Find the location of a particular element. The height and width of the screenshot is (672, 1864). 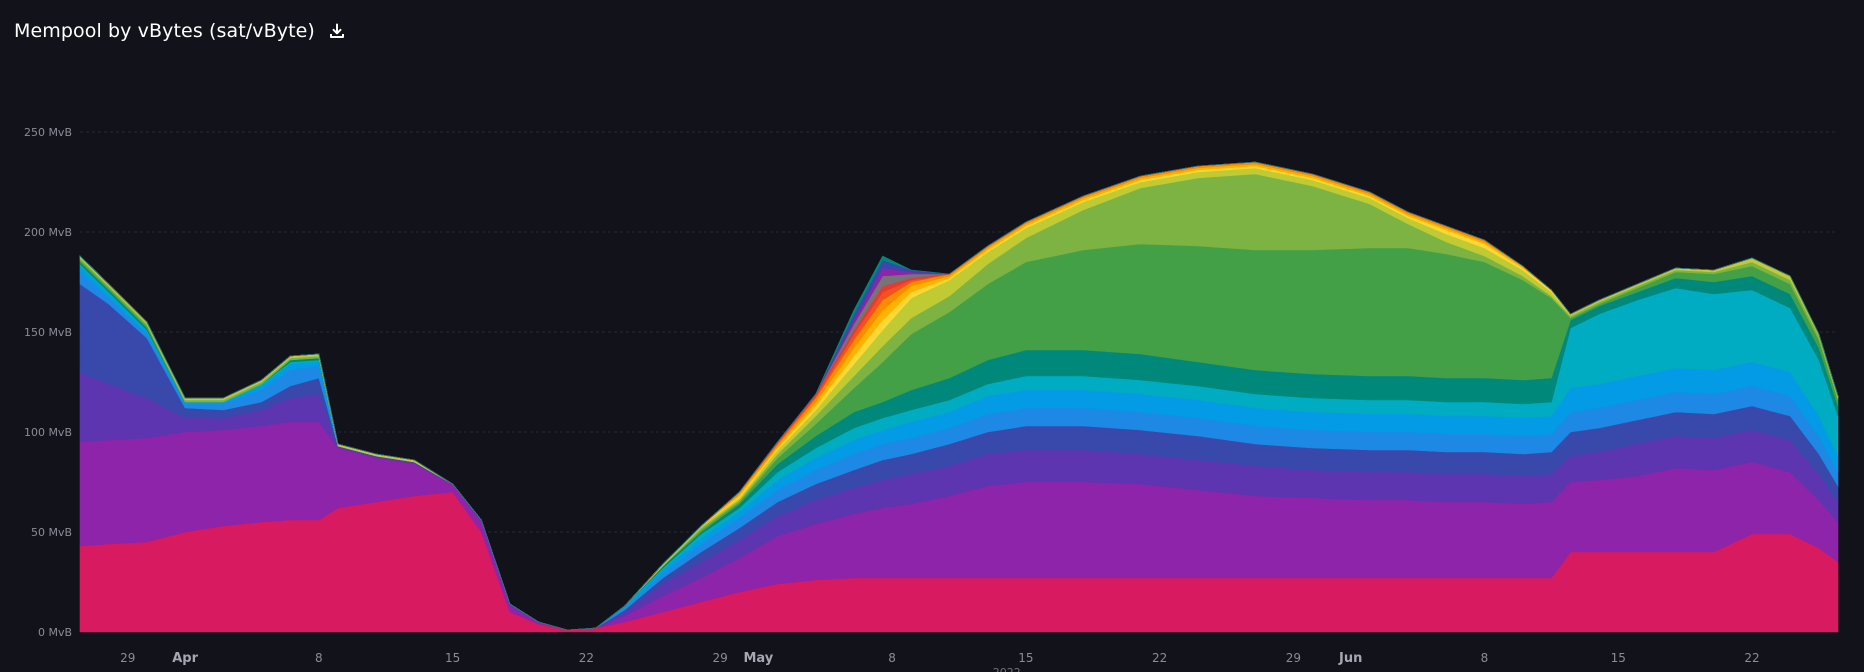

chart-header: Mempool by vBytes (sat/vByte) is located at coordinates (180, 31).